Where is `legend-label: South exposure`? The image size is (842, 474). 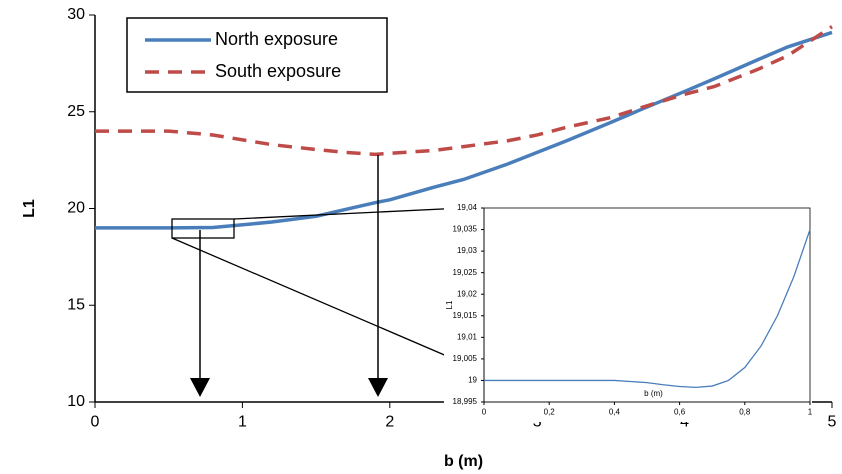 legend-label: South exposure is located at coordinates (278, 71).